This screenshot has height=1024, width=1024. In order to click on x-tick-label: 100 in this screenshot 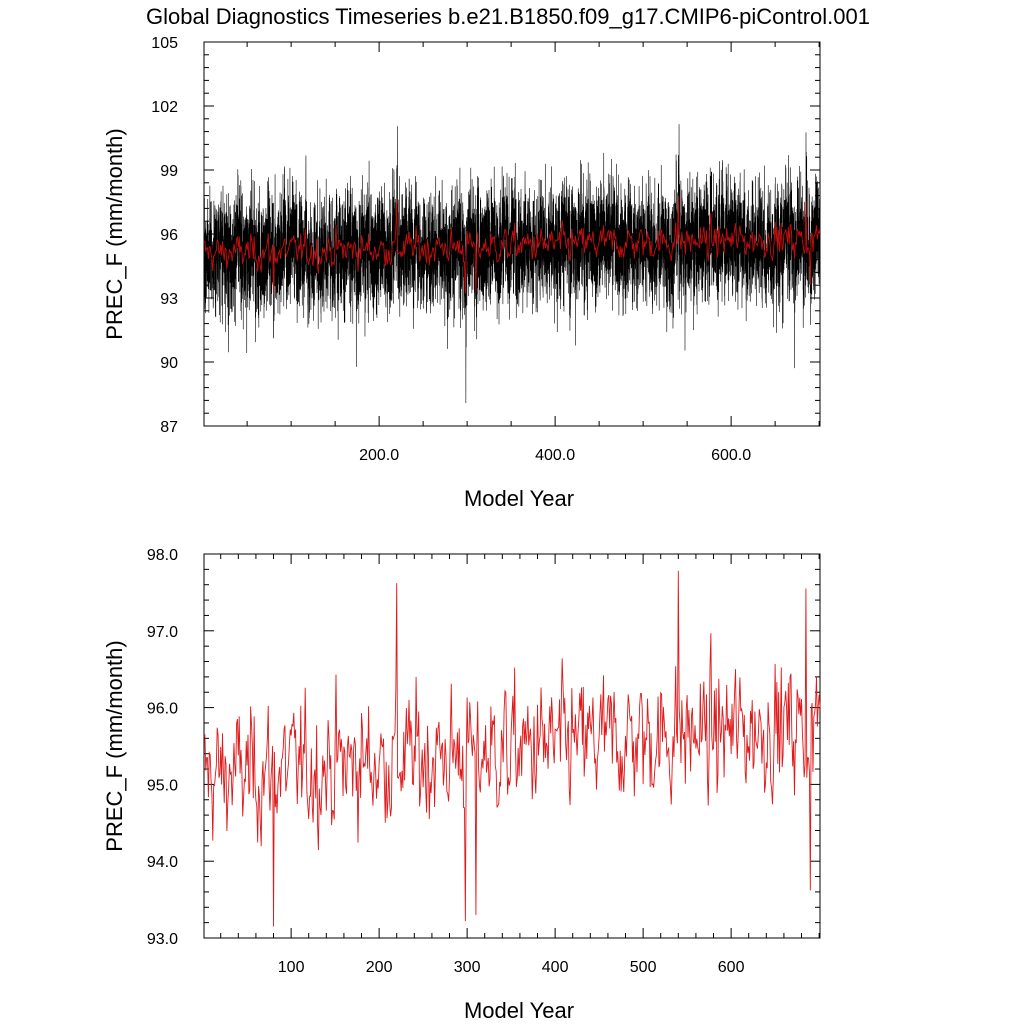, I will do `click(291, 967)`.